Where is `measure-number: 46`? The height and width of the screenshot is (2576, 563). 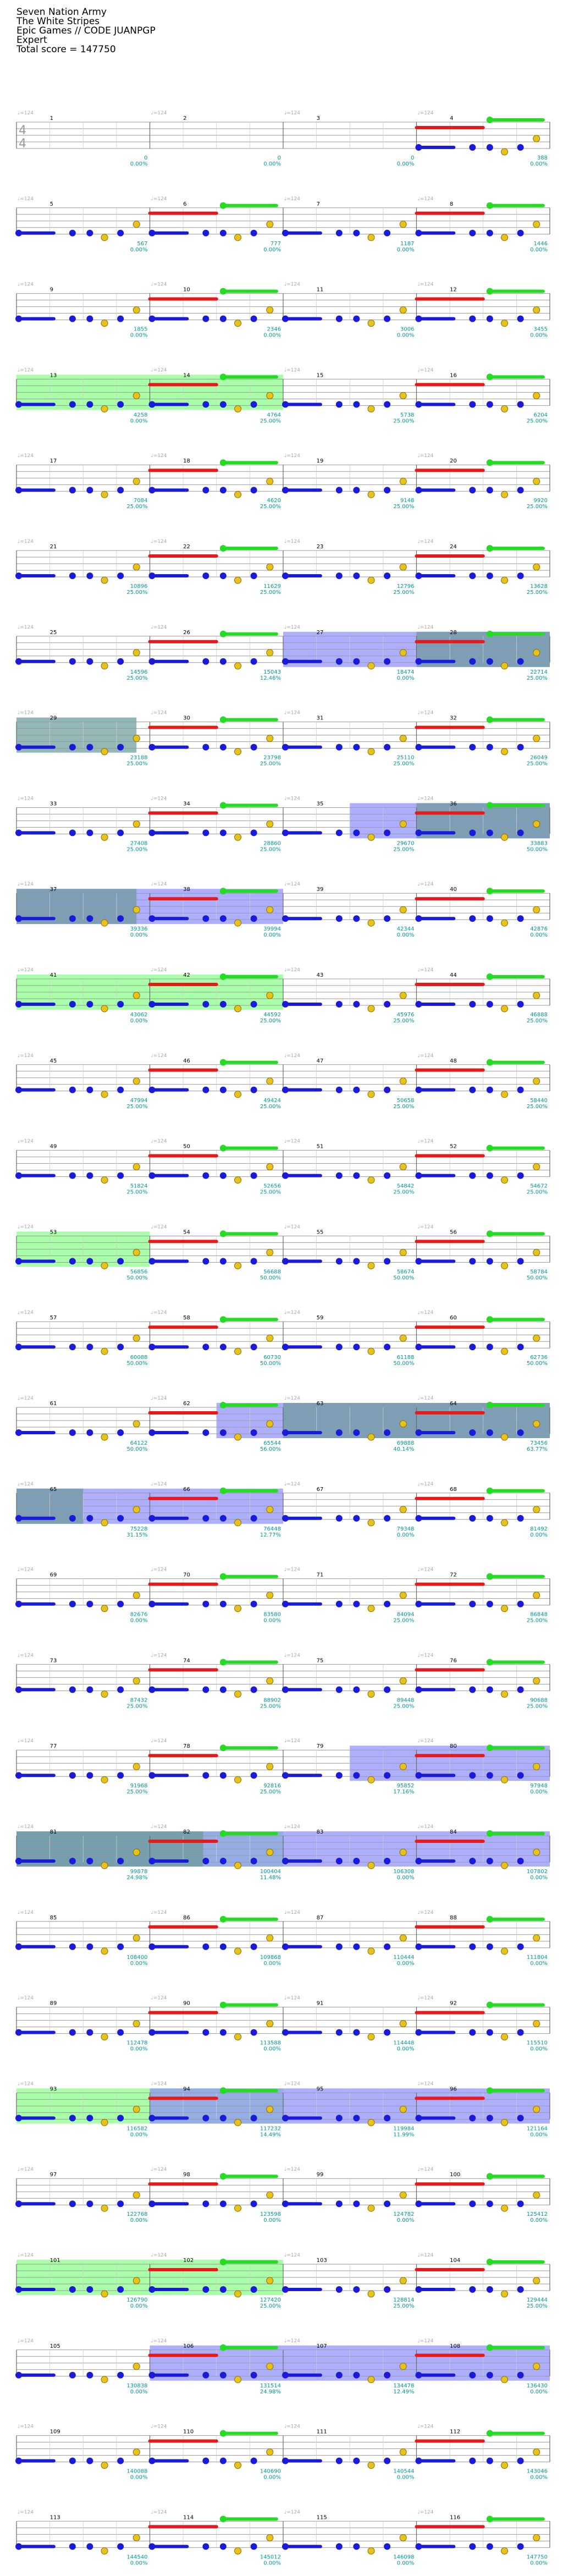
measure-number: 46 is located at coordinates (186, 1061).